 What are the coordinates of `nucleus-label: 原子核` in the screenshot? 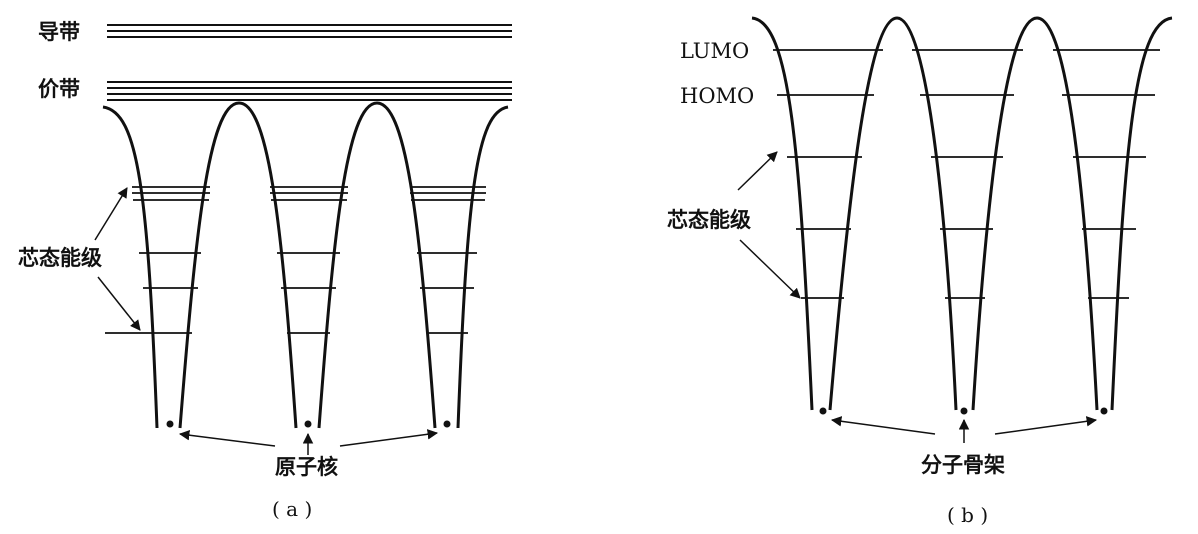 It's located at (306, 467).